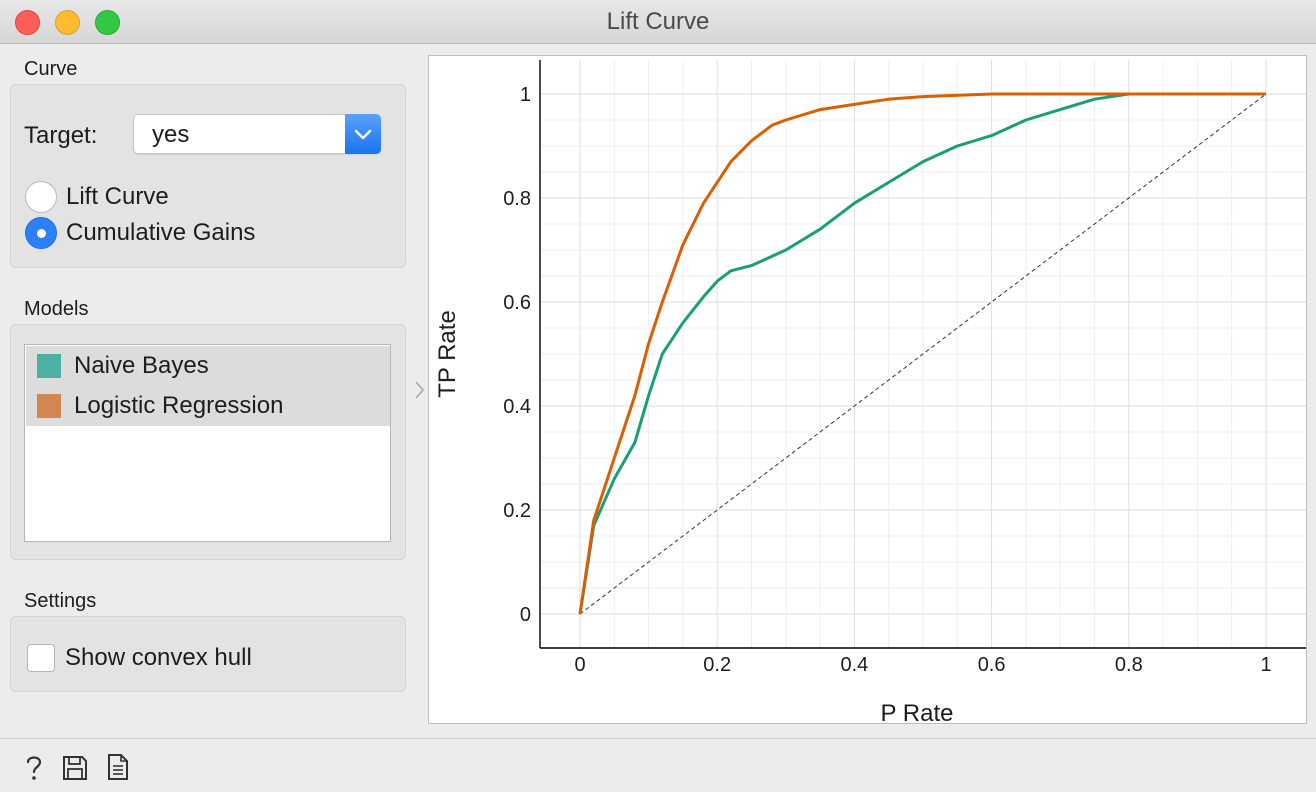  Describe the element at coordinates (179, 405) in the screenshot. I see `model-item-label: Logistic Regression` at that location.